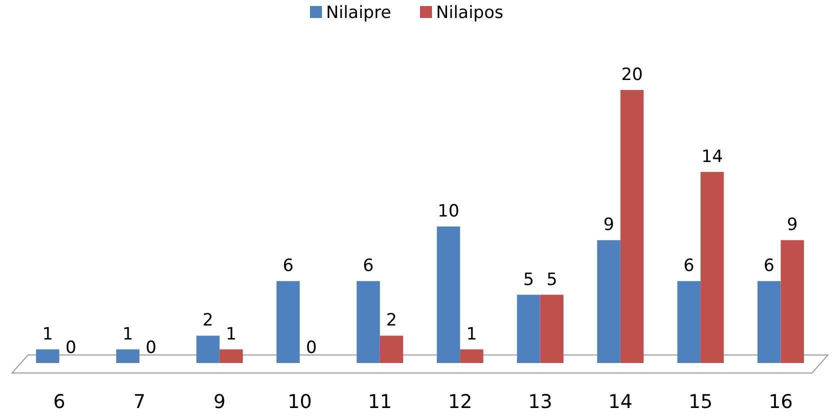  I want to click on x-tick-label: 10, so click(300, 402).